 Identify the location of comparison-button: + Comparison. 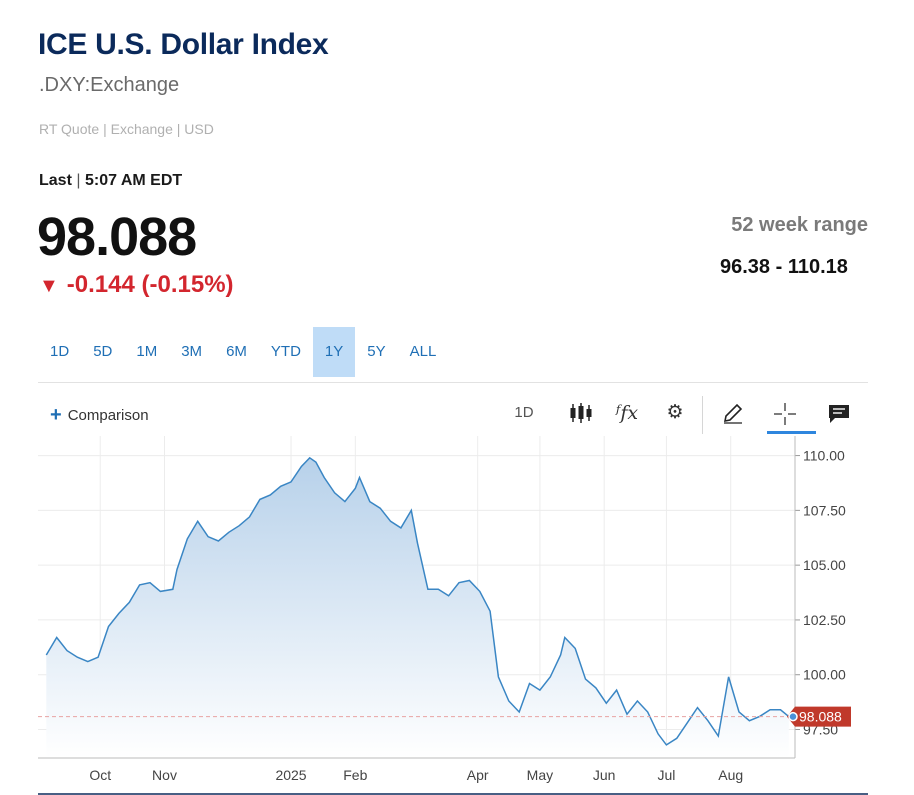
(99, 415).